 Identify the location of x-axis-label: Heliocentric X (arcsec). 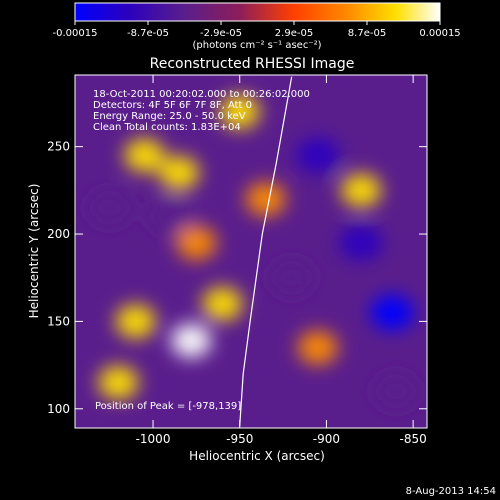
(257, 456).